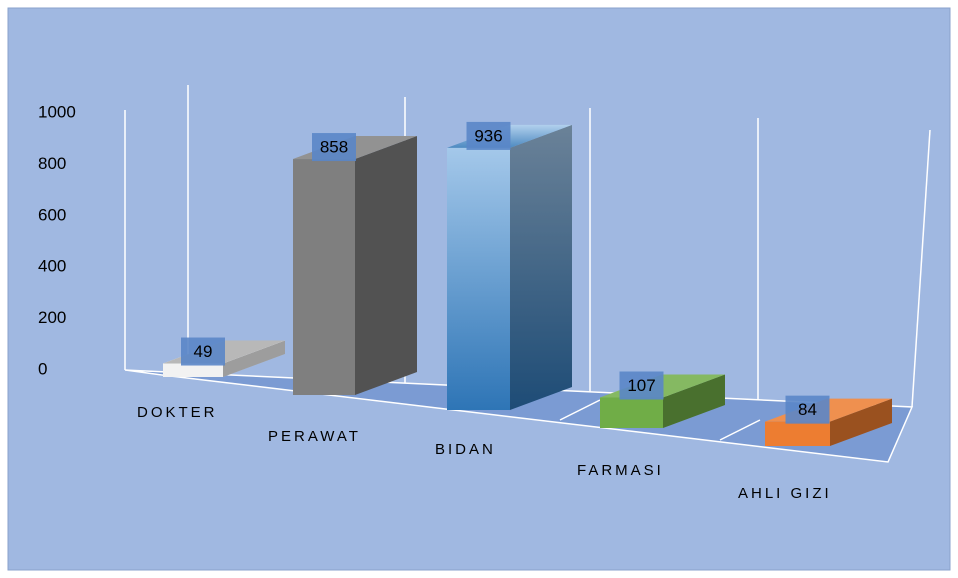  Describe the element at coordinates (57, 111) in the screenshot. I see `y-tick-label: 1000` at that location.